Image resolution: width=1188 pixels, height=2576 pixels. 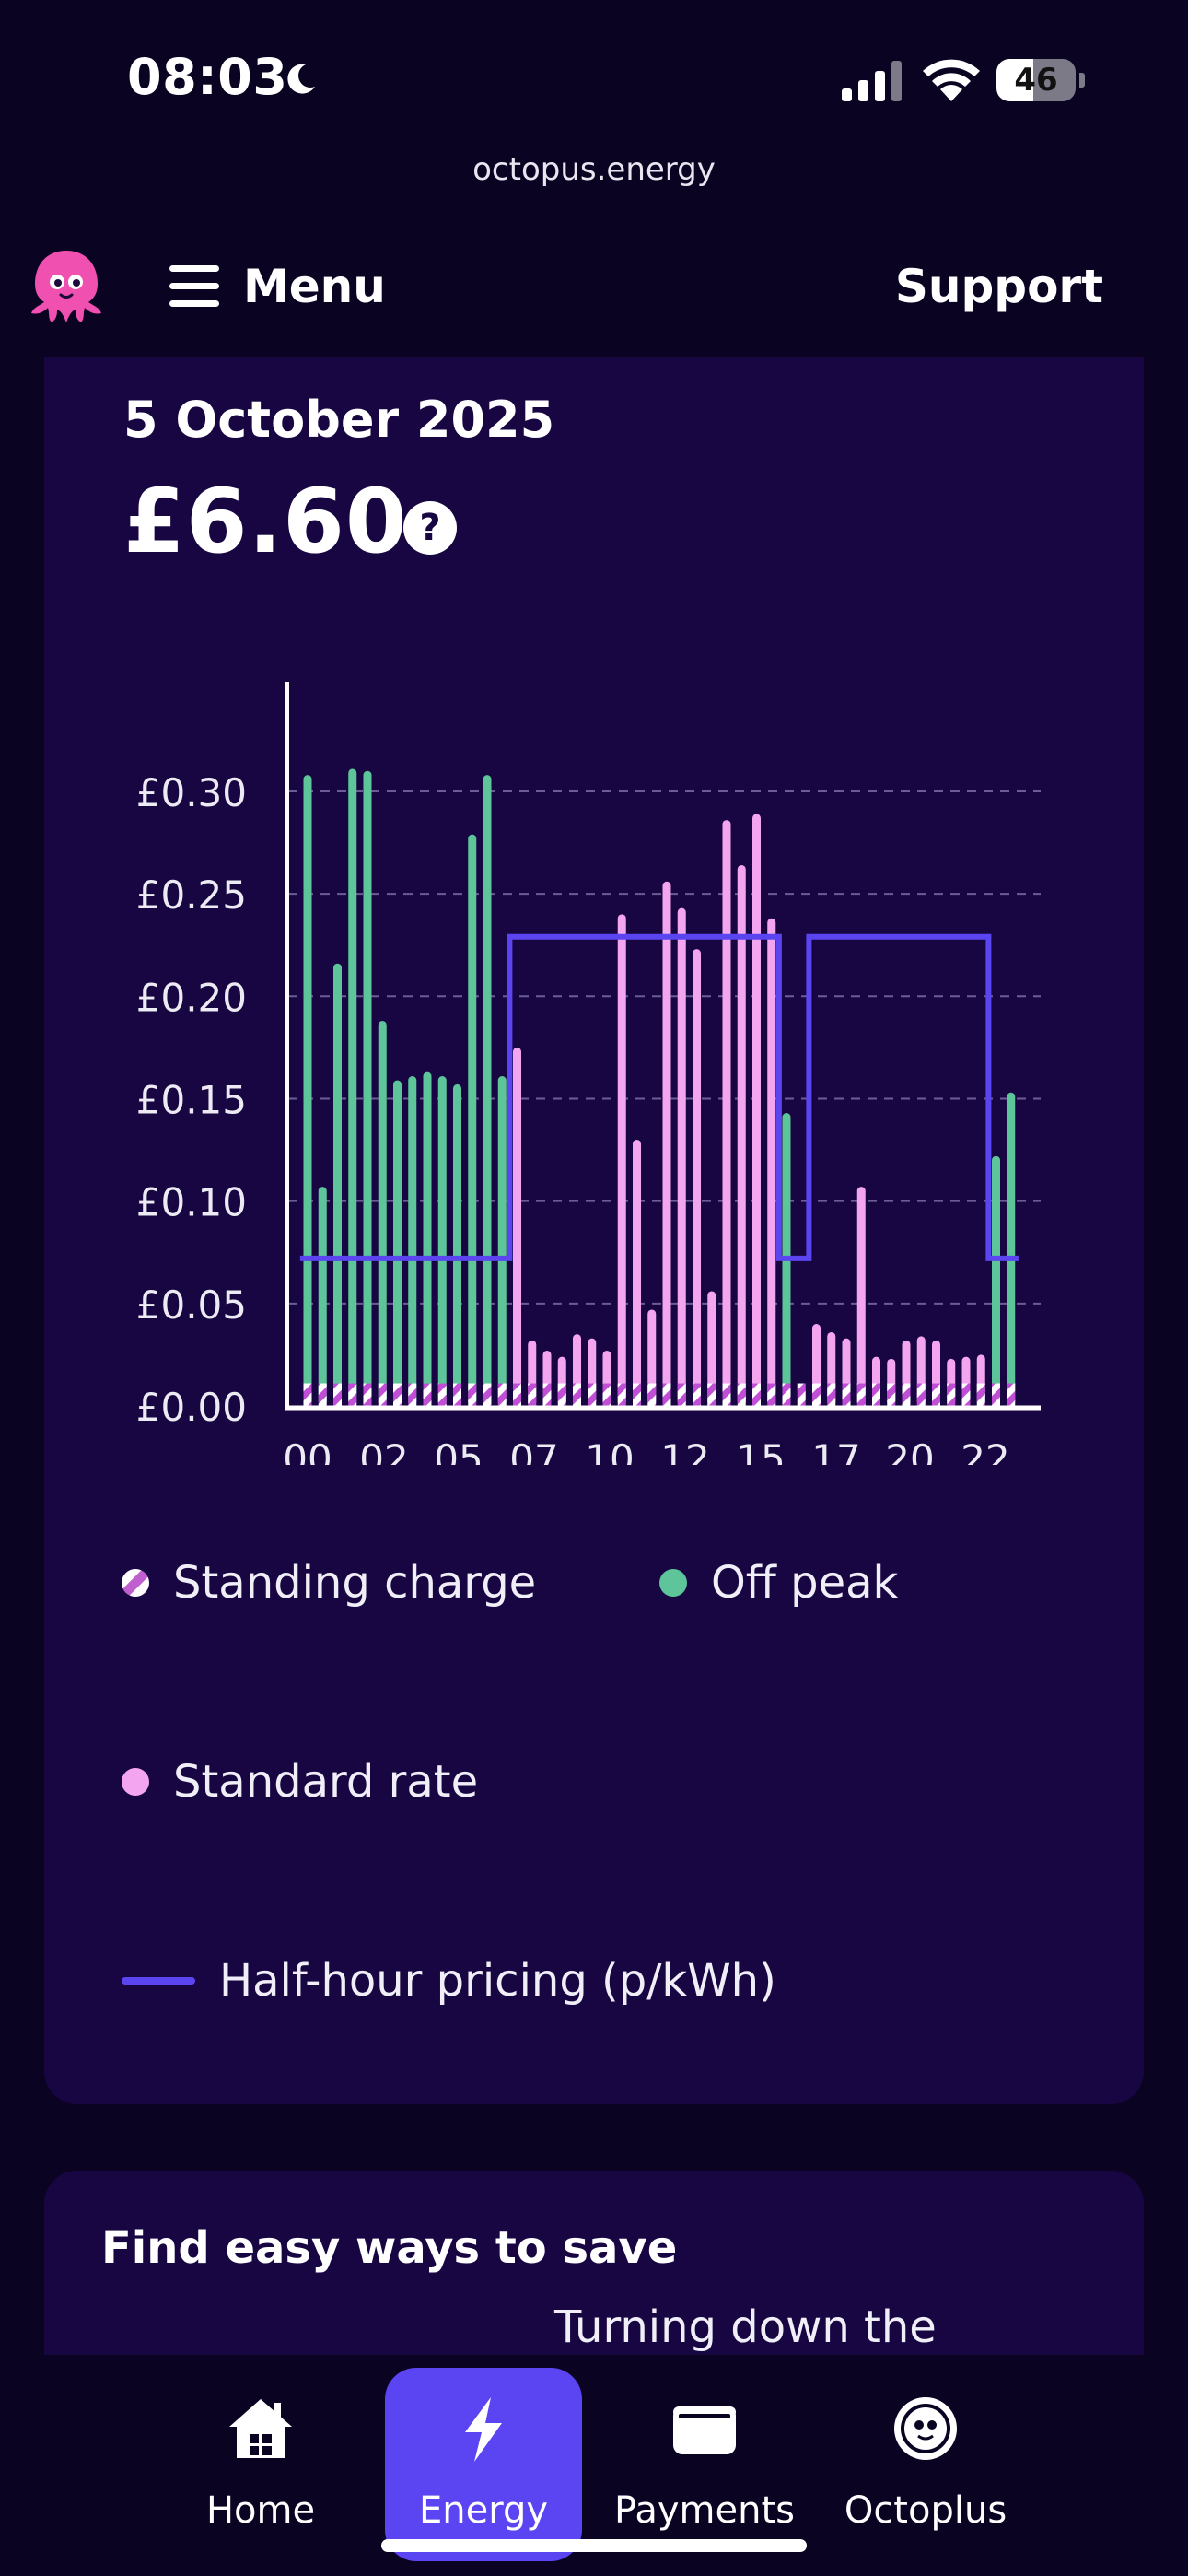 What do you see at coordinates (260, 2428) in the screenshot?
I see `home-icon` at bounding box center [260, 2428].